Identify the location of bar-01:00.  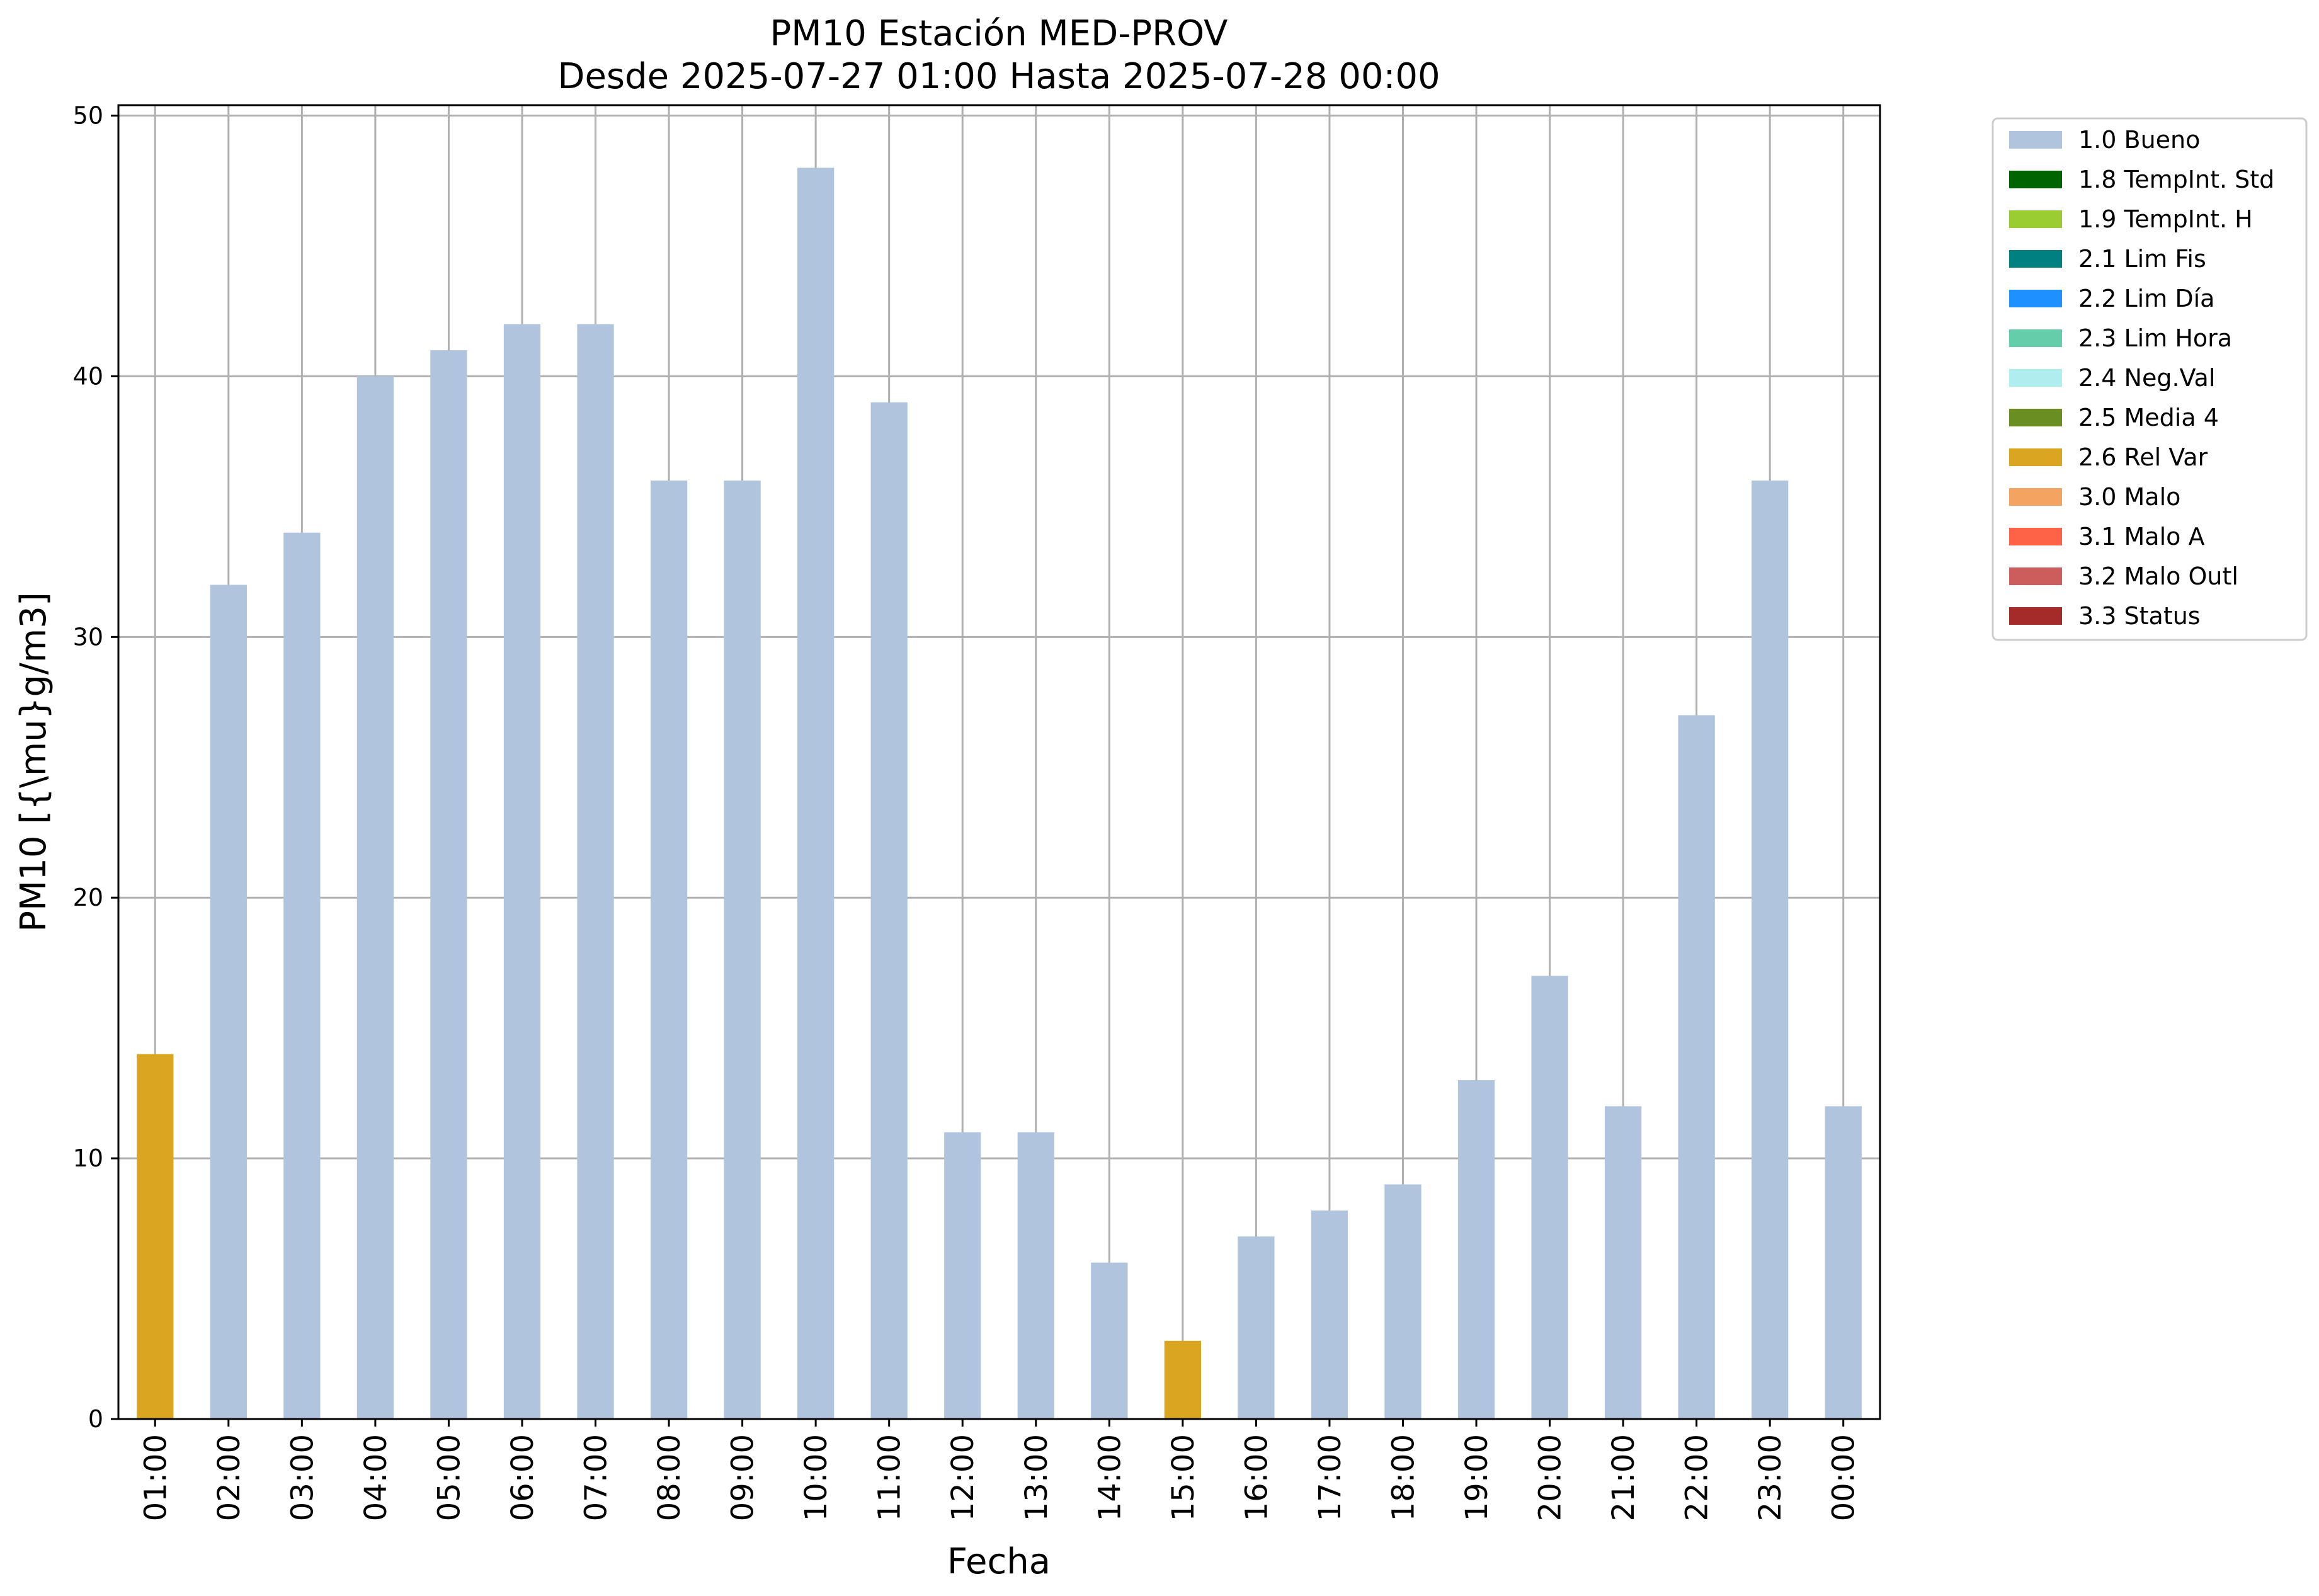
(155, 1236).